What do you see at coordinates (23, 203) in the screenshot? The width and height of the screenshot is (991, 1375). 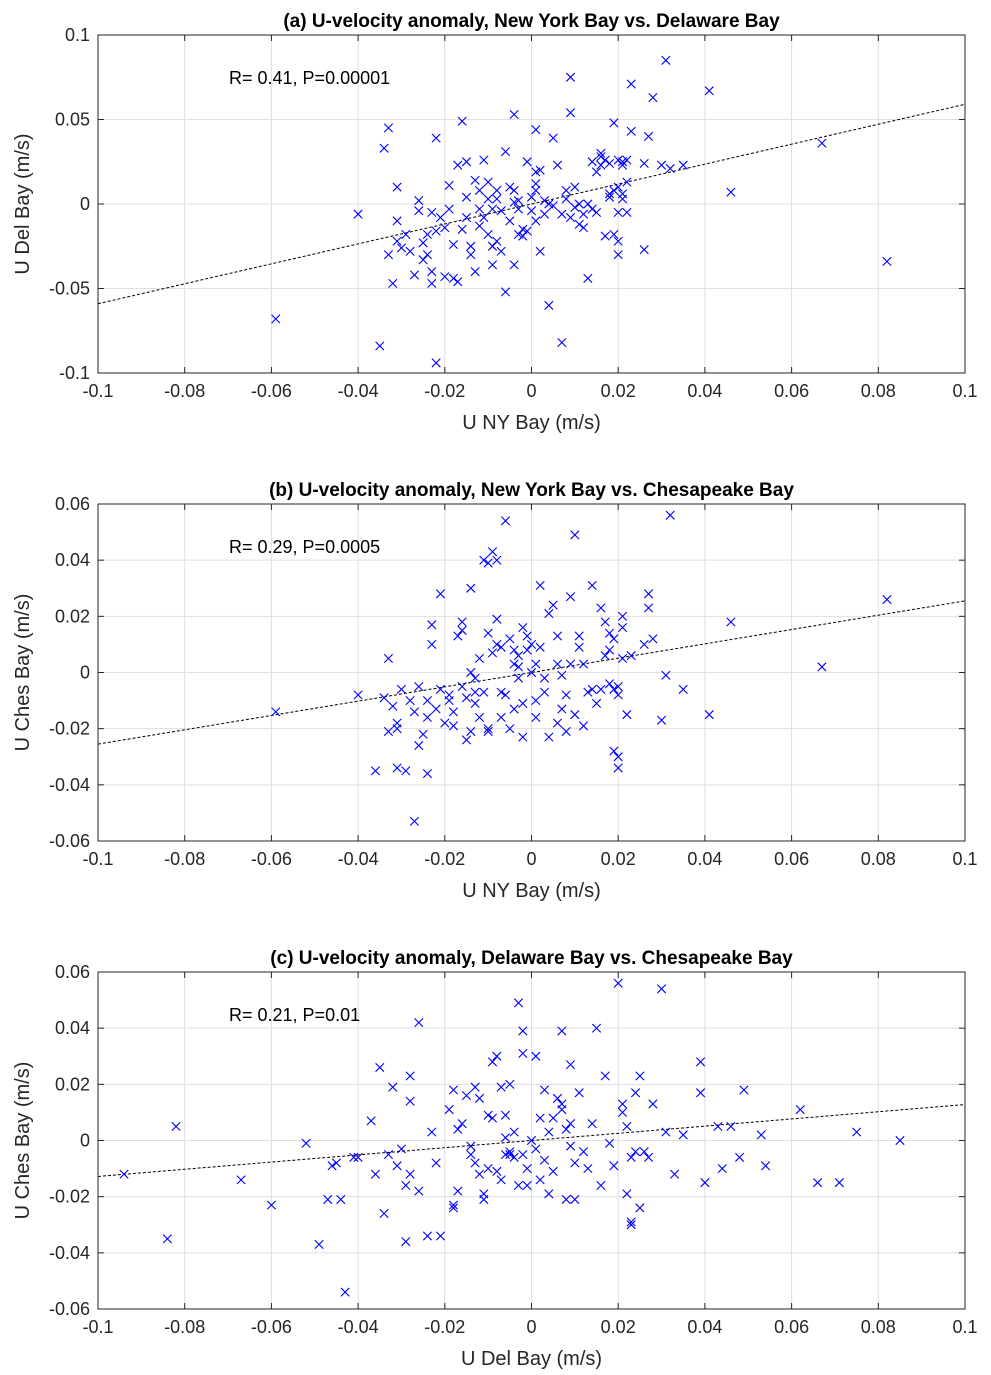 I see `y-axis-label: U Del Bay (m/s)` at bounding box center [23, 203].